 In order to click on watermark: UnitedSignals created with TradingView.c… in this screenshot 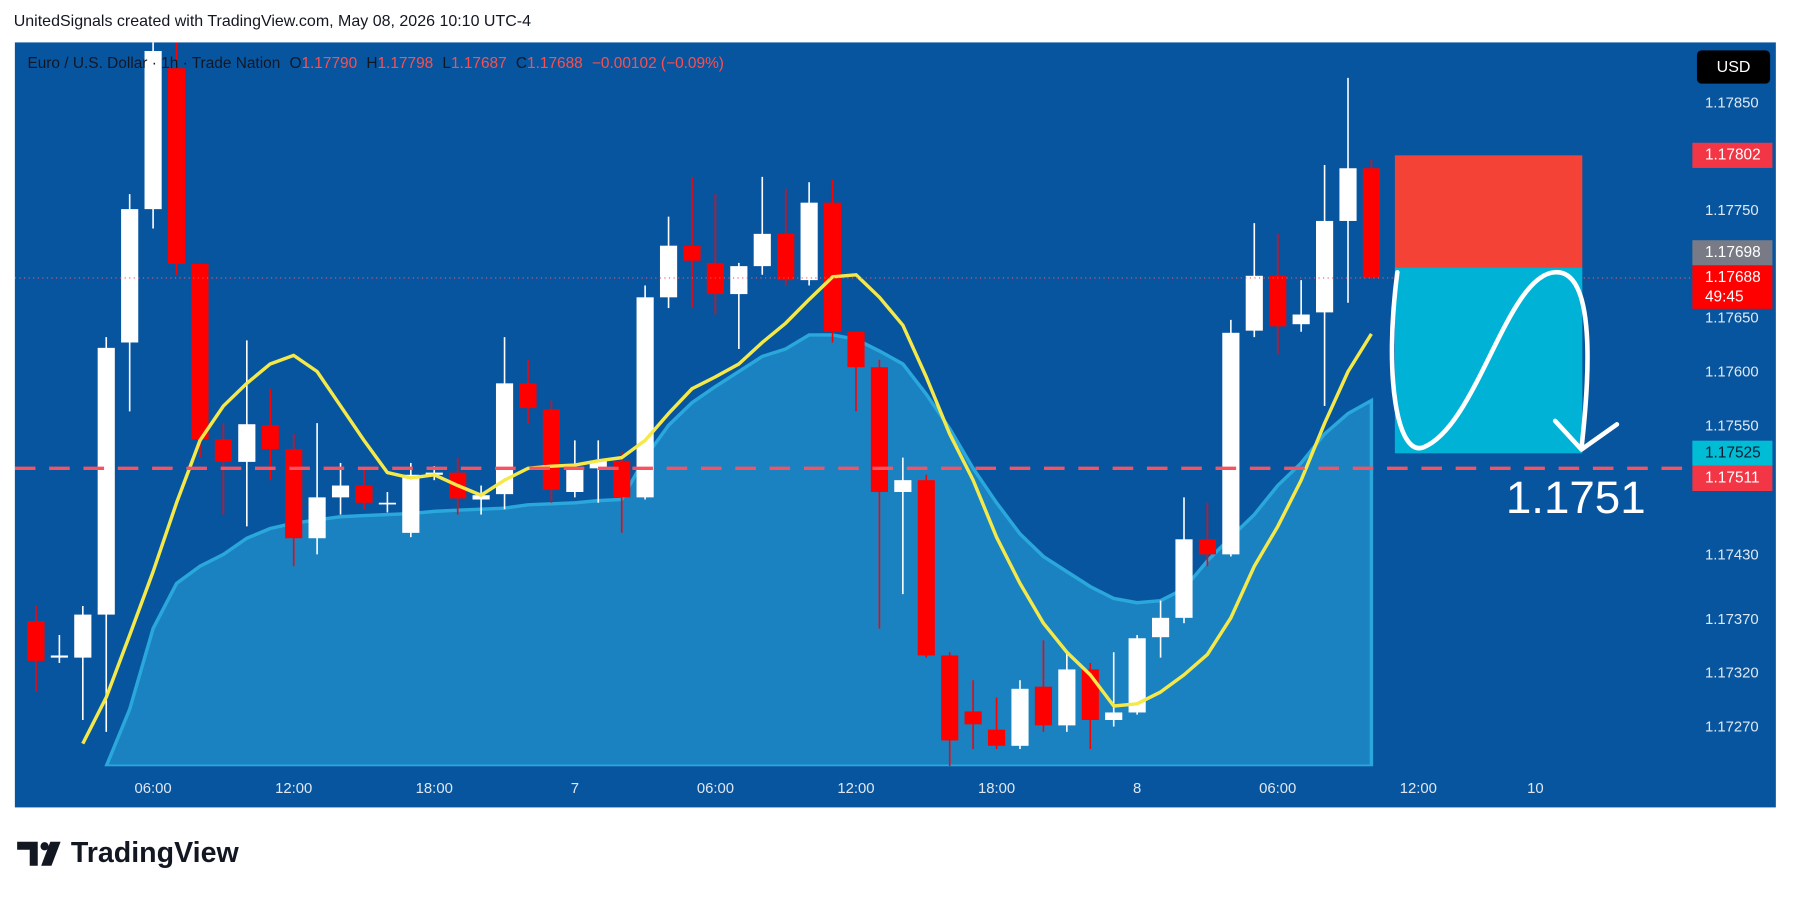, I will do `click(272, 21)`.